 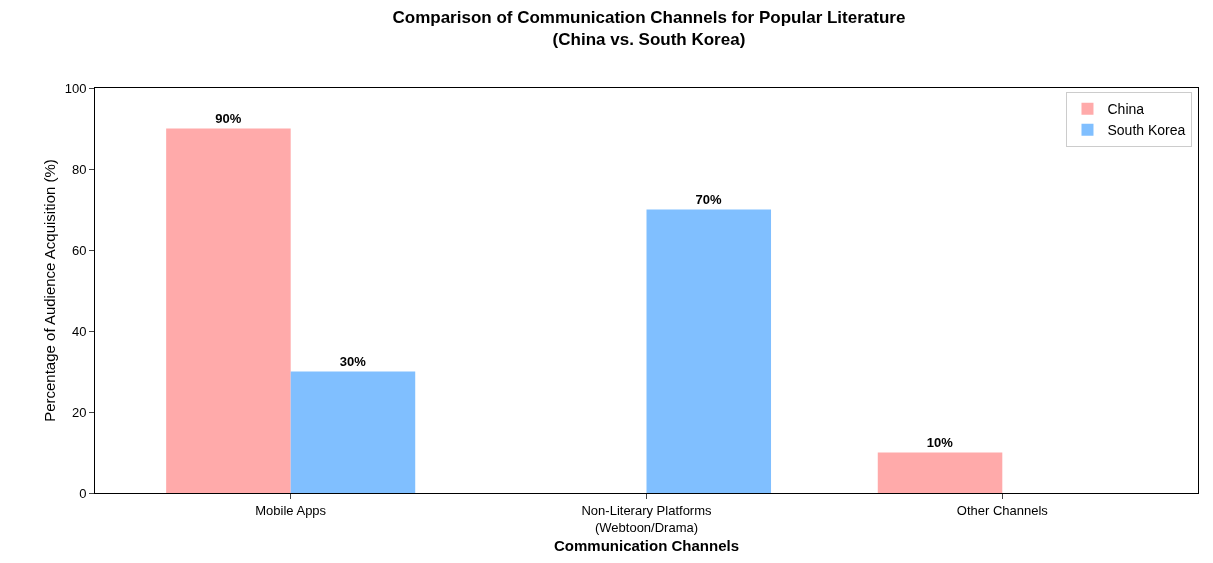 What do you see at coordinates (79, 169) in the screenshot?
I see `y-tick-label: 80` at bounding box center [79, 169].